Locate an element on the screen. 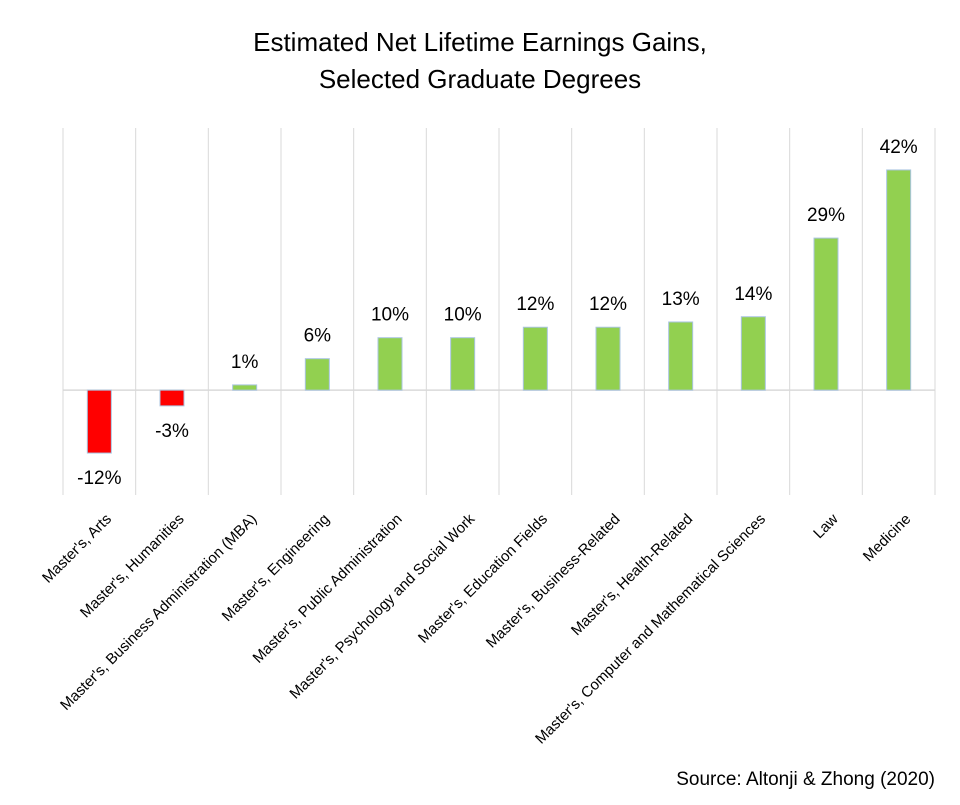  value-label: 29% is located at coordinates (826, 215).